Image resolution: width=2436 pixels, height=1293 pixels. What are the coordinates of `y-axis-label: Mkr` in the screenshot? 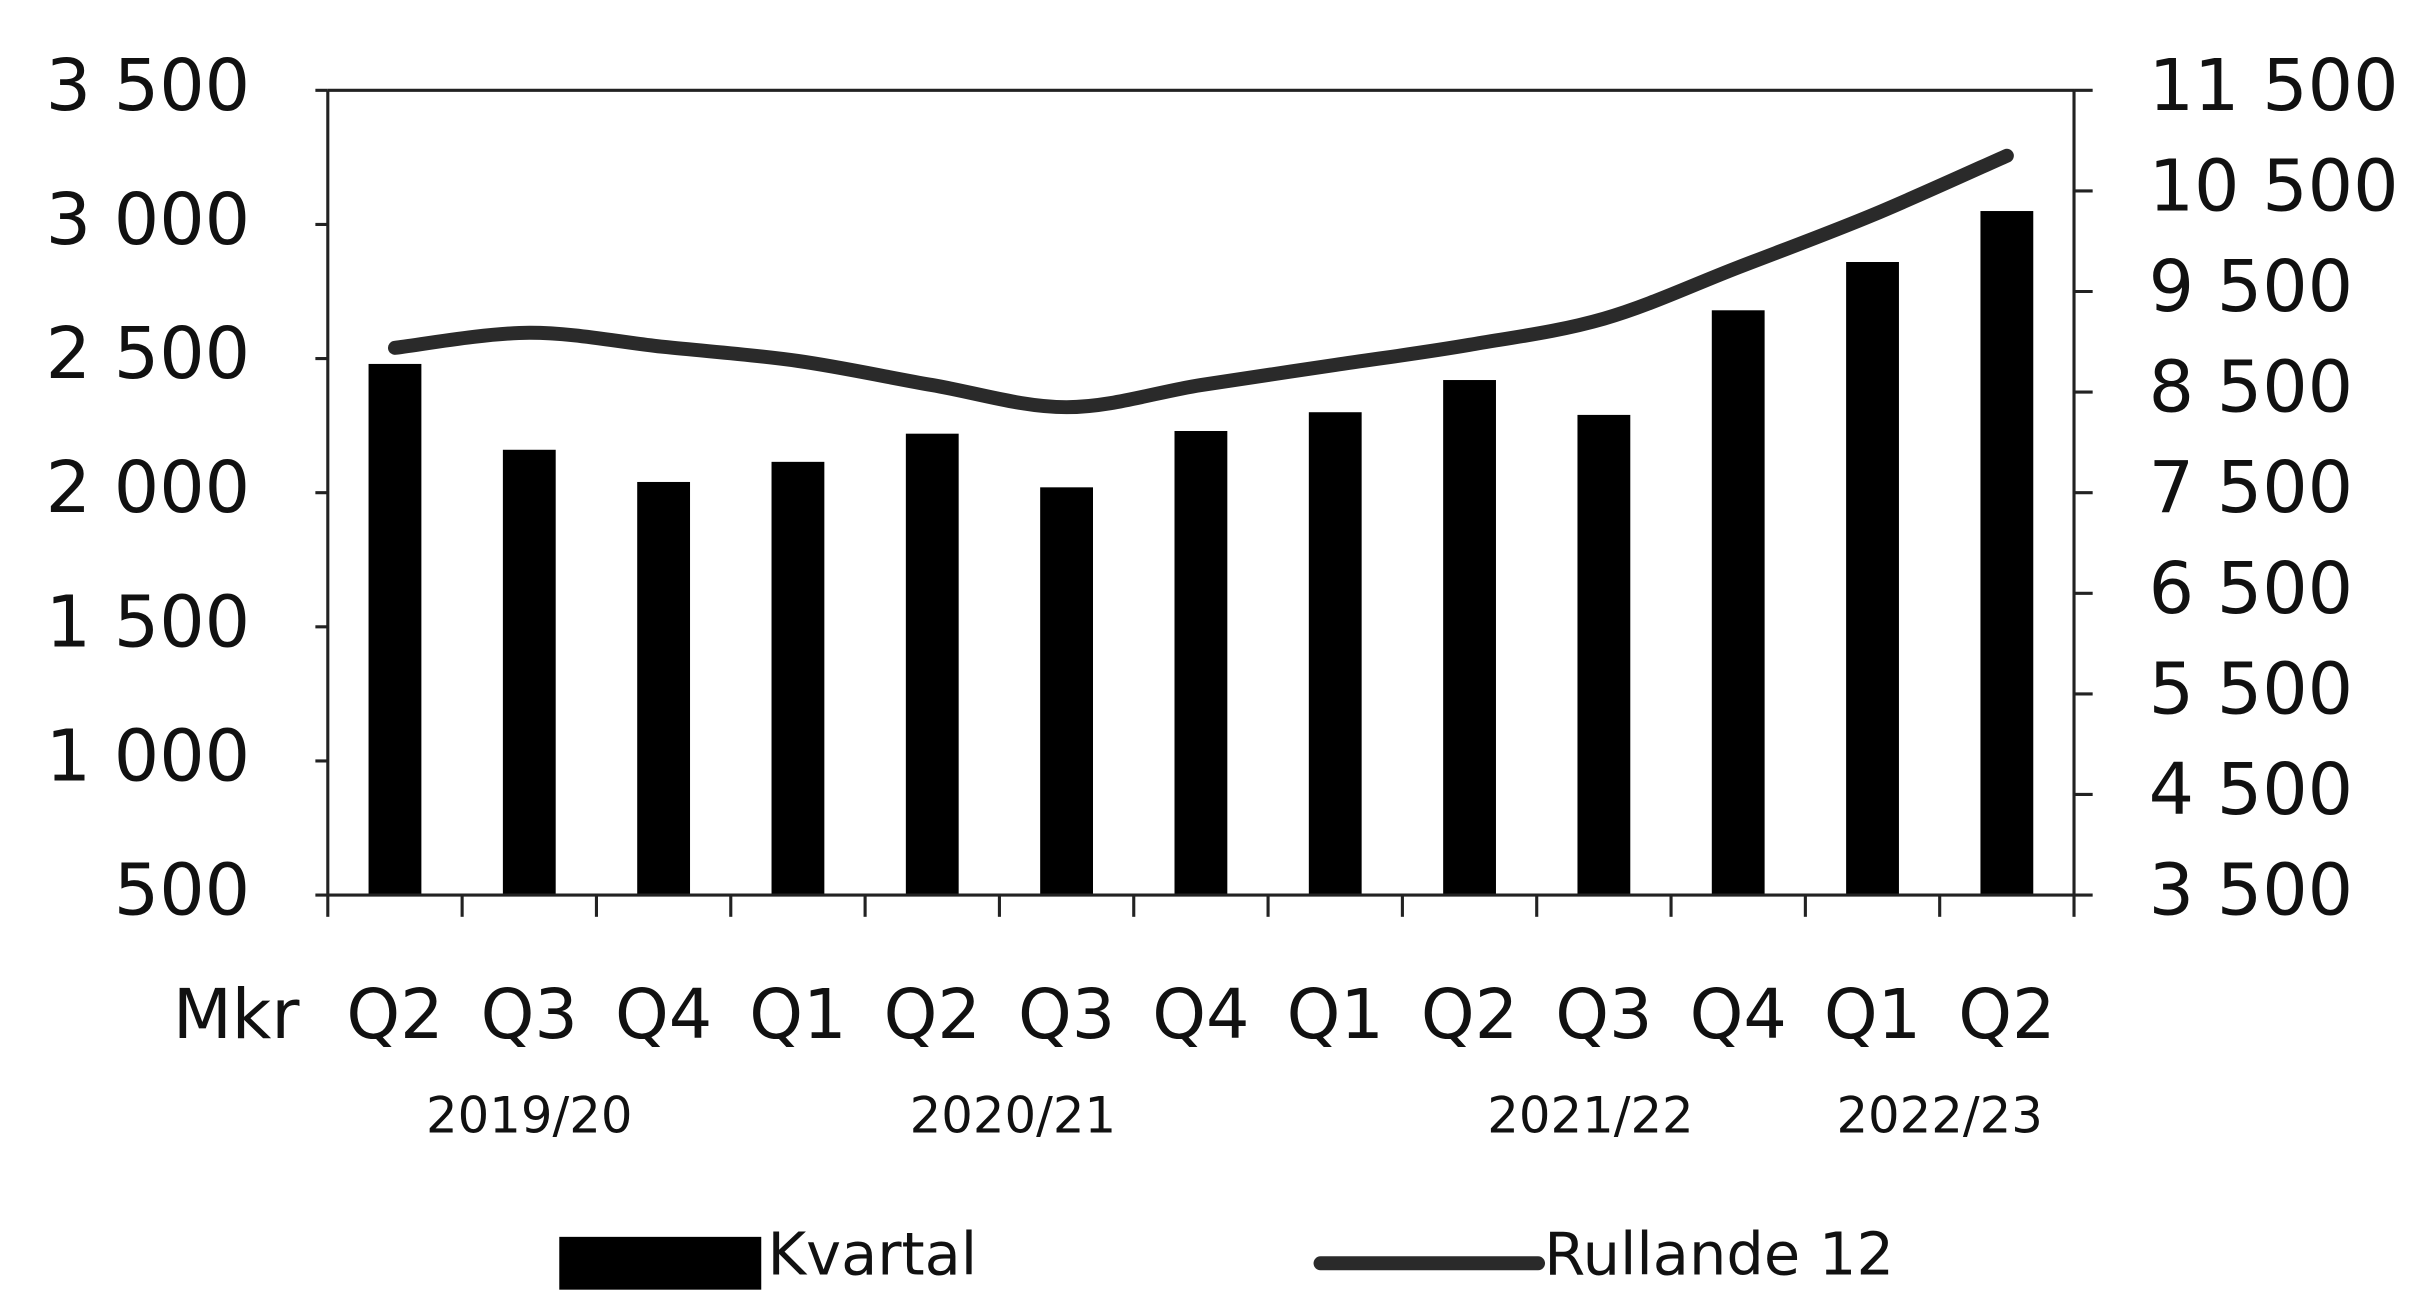 It's located at (237, 1015).